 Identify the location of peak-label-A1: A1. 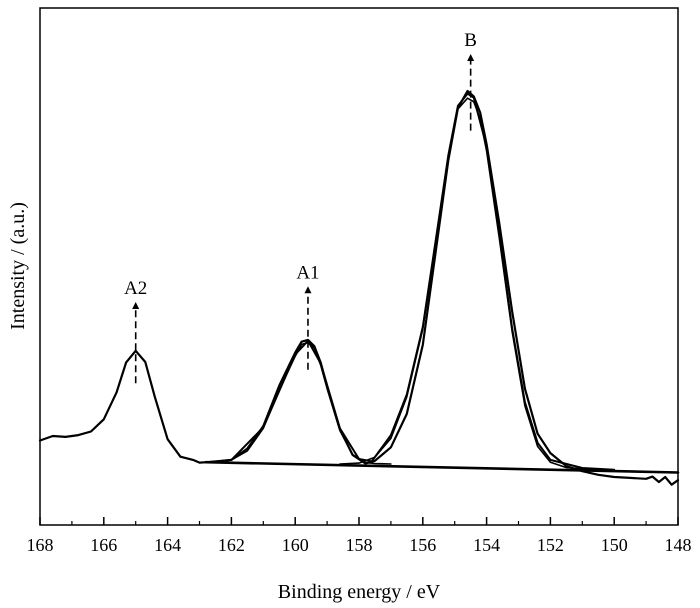
(307, 272).